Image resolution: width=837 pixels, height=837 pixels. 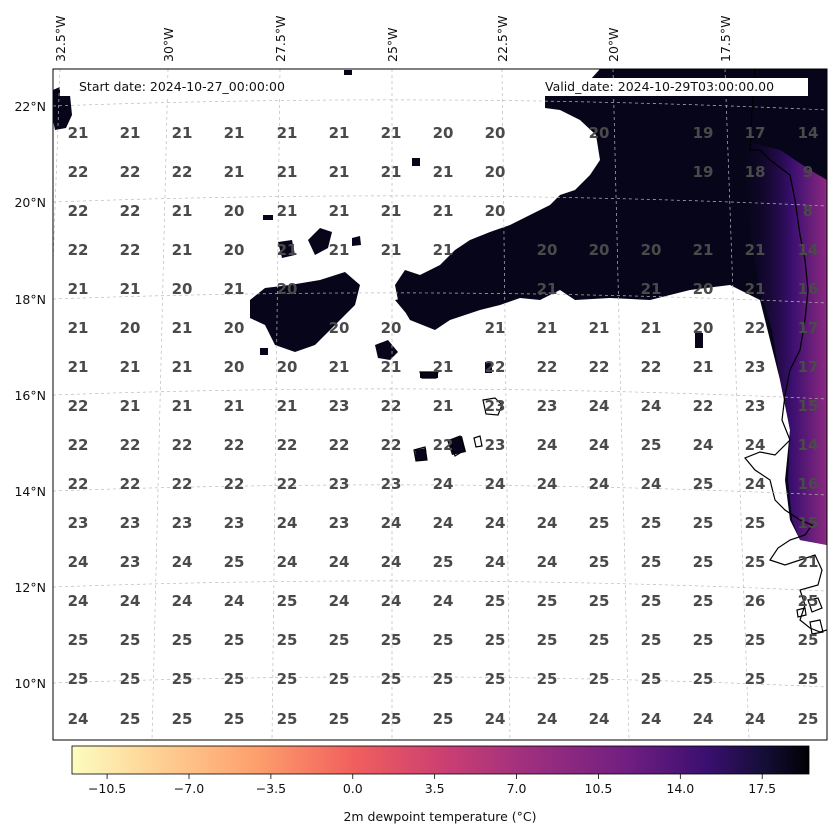 I want to click on grid-value: 14, so click(x=808, y=133).